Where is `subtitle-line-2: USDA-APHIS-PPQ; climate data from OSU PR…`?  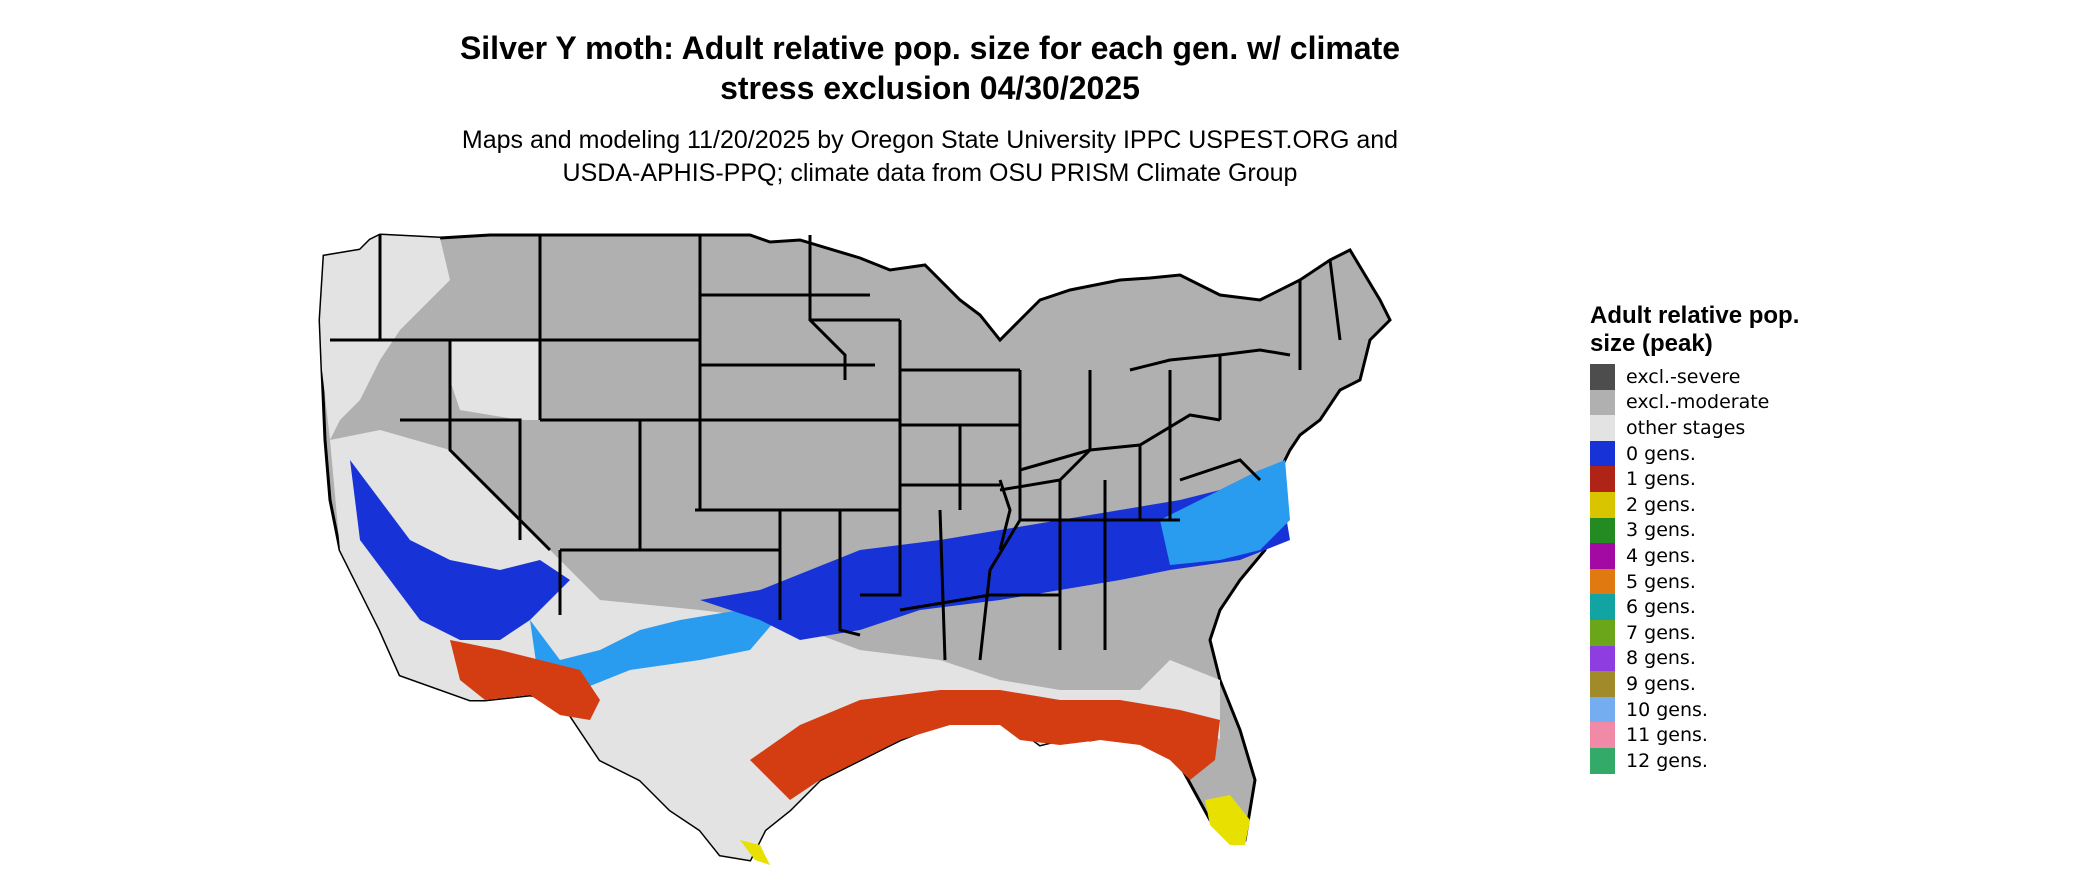
subtitle-line-2: USDA-APHIS-PPQ; climate data from OSU PR… is located at coordinates (930, 173).